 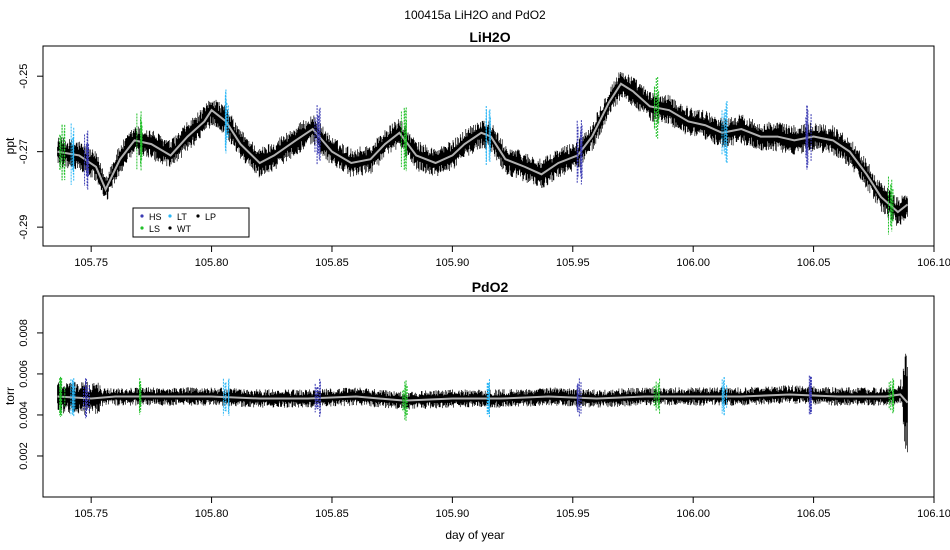 I want to click on legend-item-lp: LP, so click(x=206, y=217).